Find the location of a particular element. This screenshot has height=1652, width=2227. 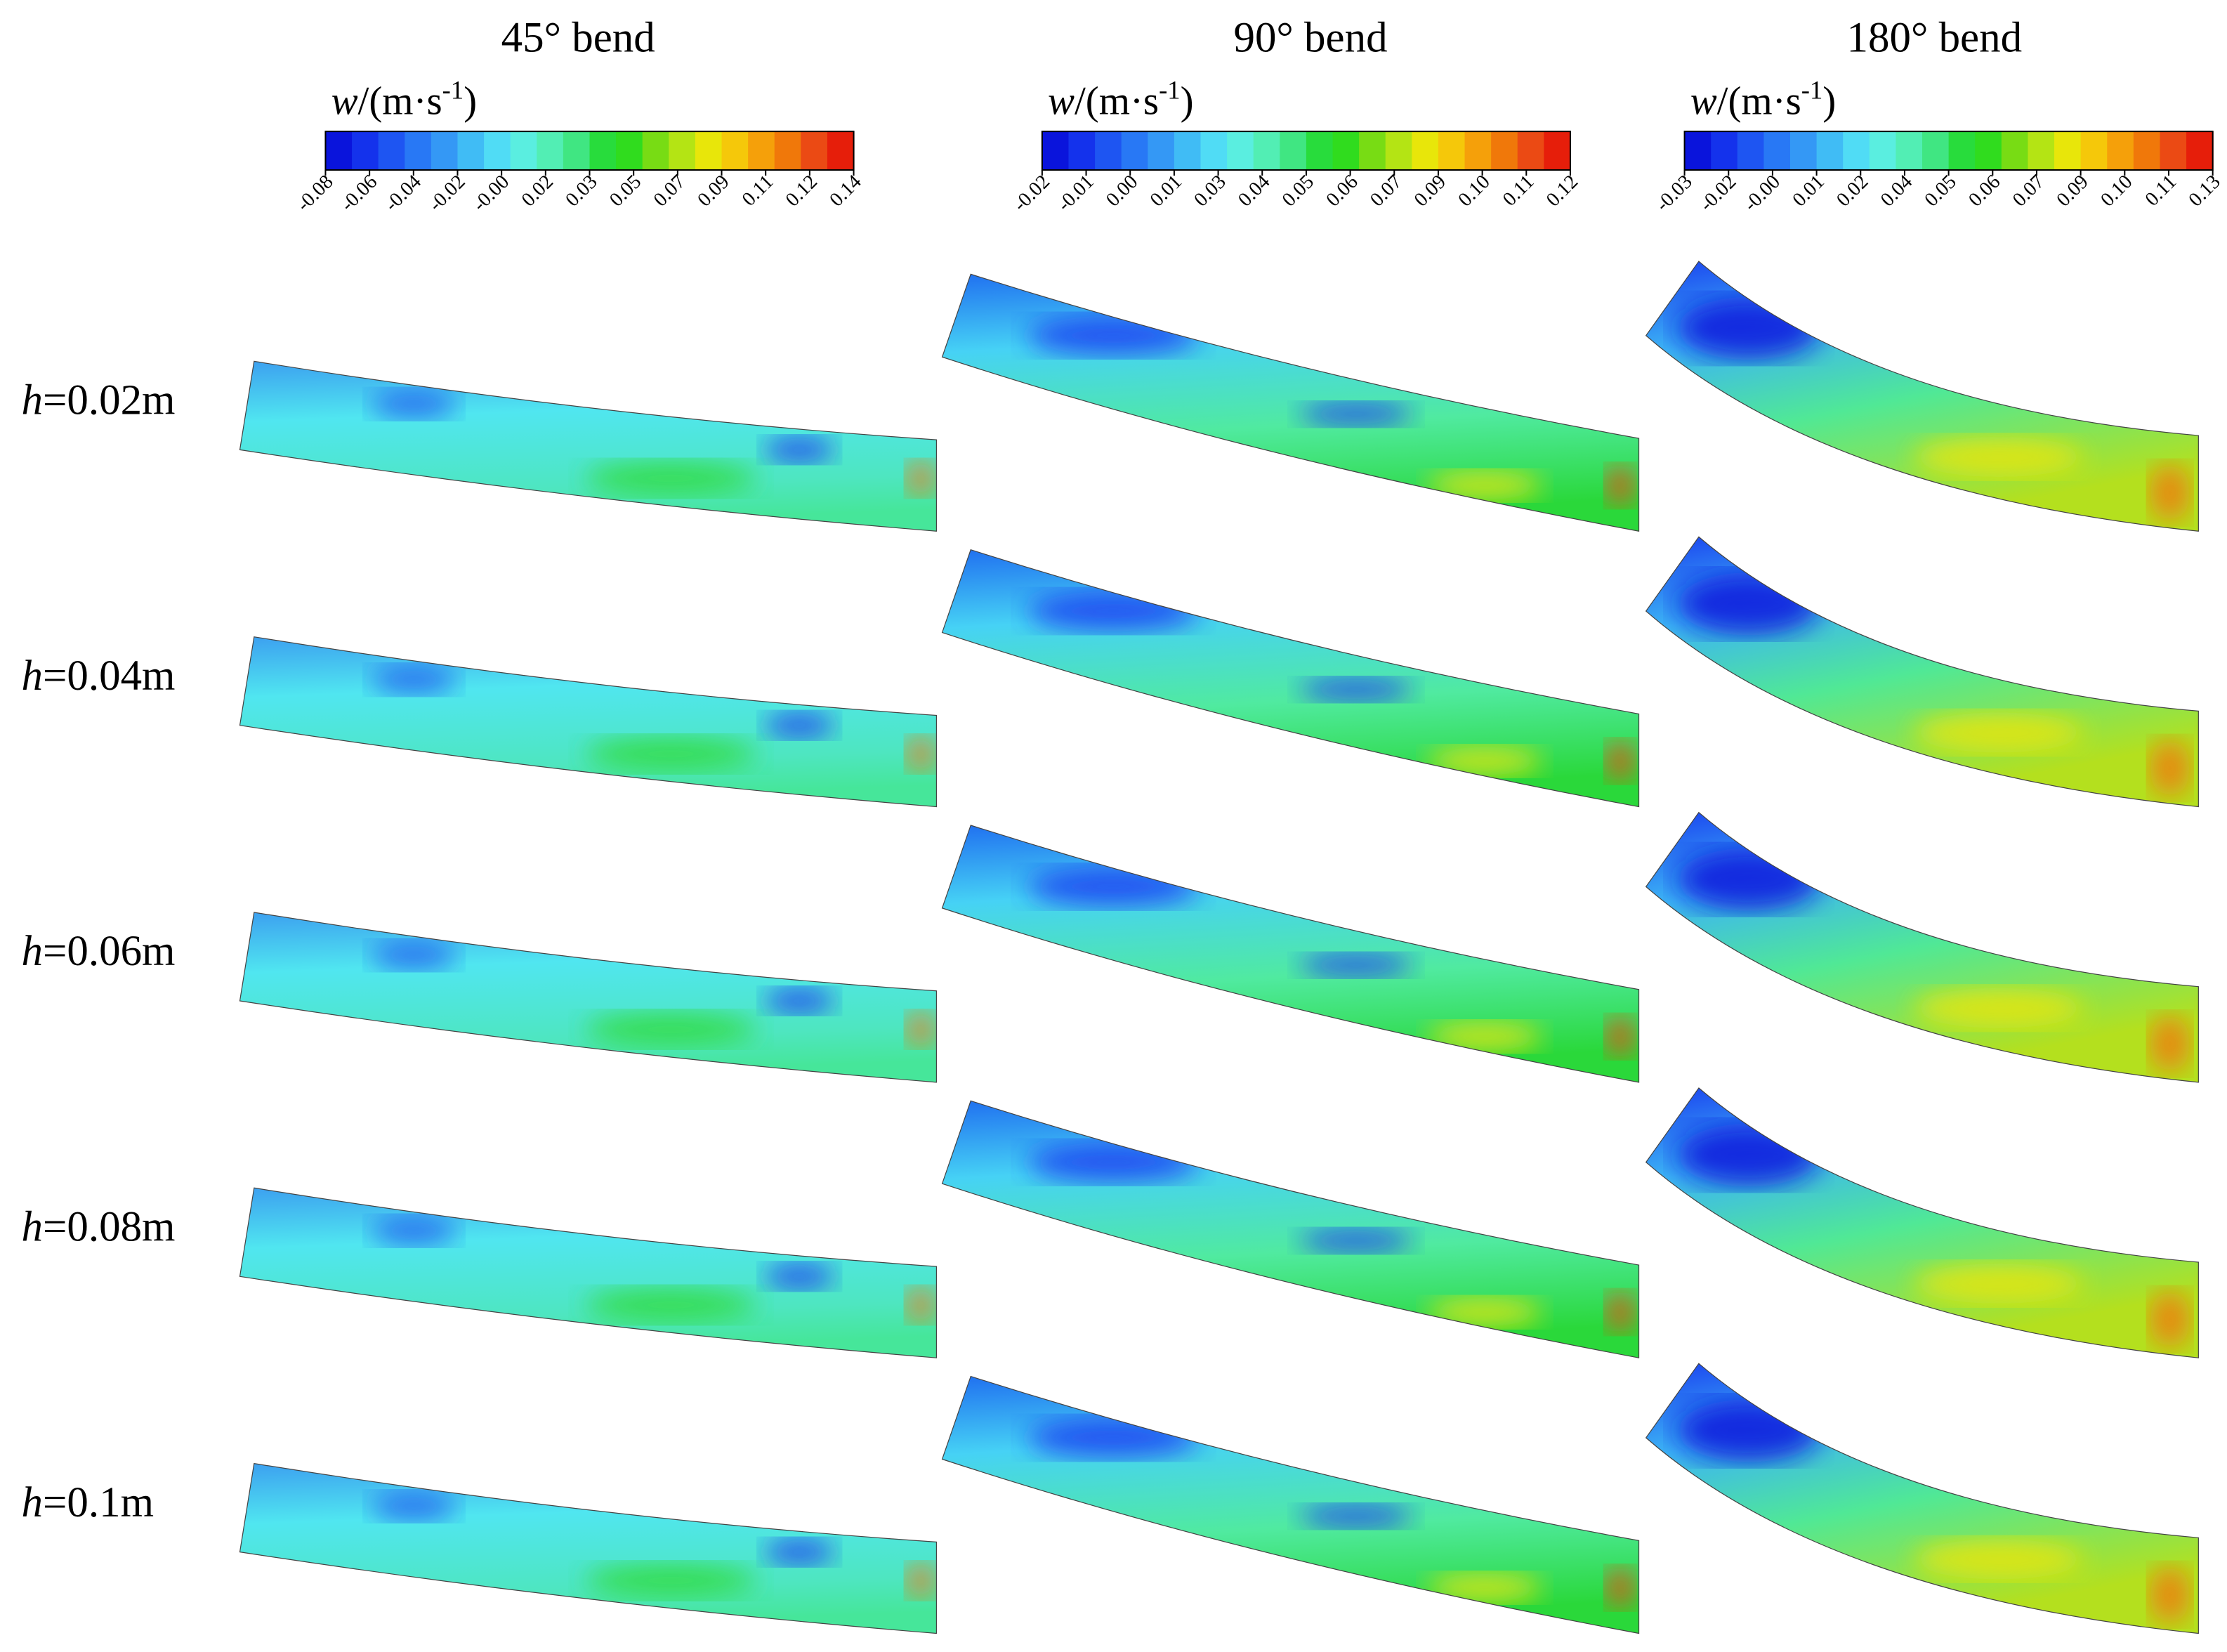

colorbar-tick-label: 0.06 is located at coordinates (1342, 191).